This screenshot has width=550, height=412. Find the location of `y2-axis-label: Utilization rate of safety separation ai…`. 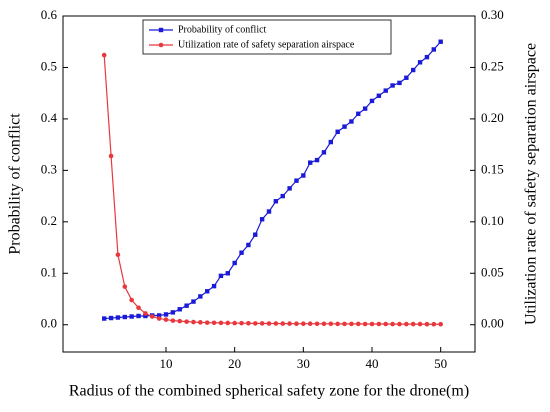

y2-axis-label: Utilization rate of safety separation ai… is located at coordinates (531, 184).